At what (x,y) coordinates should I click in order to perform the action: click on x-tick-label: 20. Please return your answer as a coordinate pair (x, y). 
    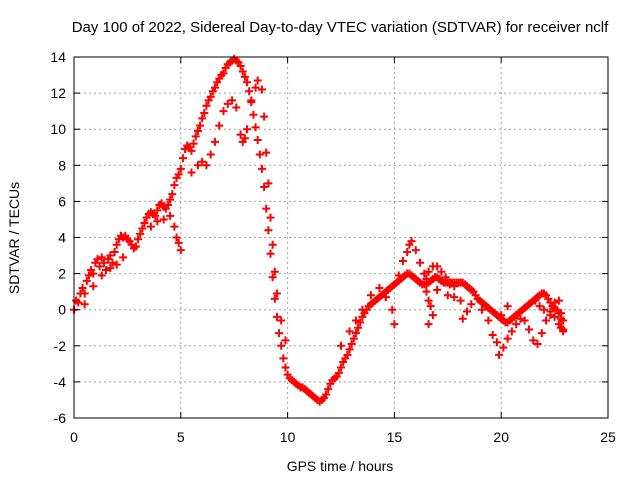
    Looking at the image, I should click on (501, 437).